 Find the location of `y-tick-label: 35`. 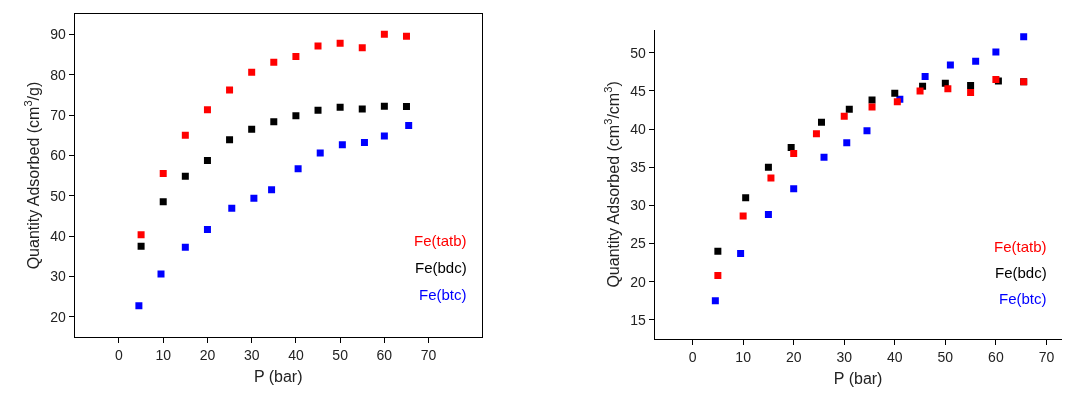

y-tick-label: 35 is located at coordinates (638, 167).